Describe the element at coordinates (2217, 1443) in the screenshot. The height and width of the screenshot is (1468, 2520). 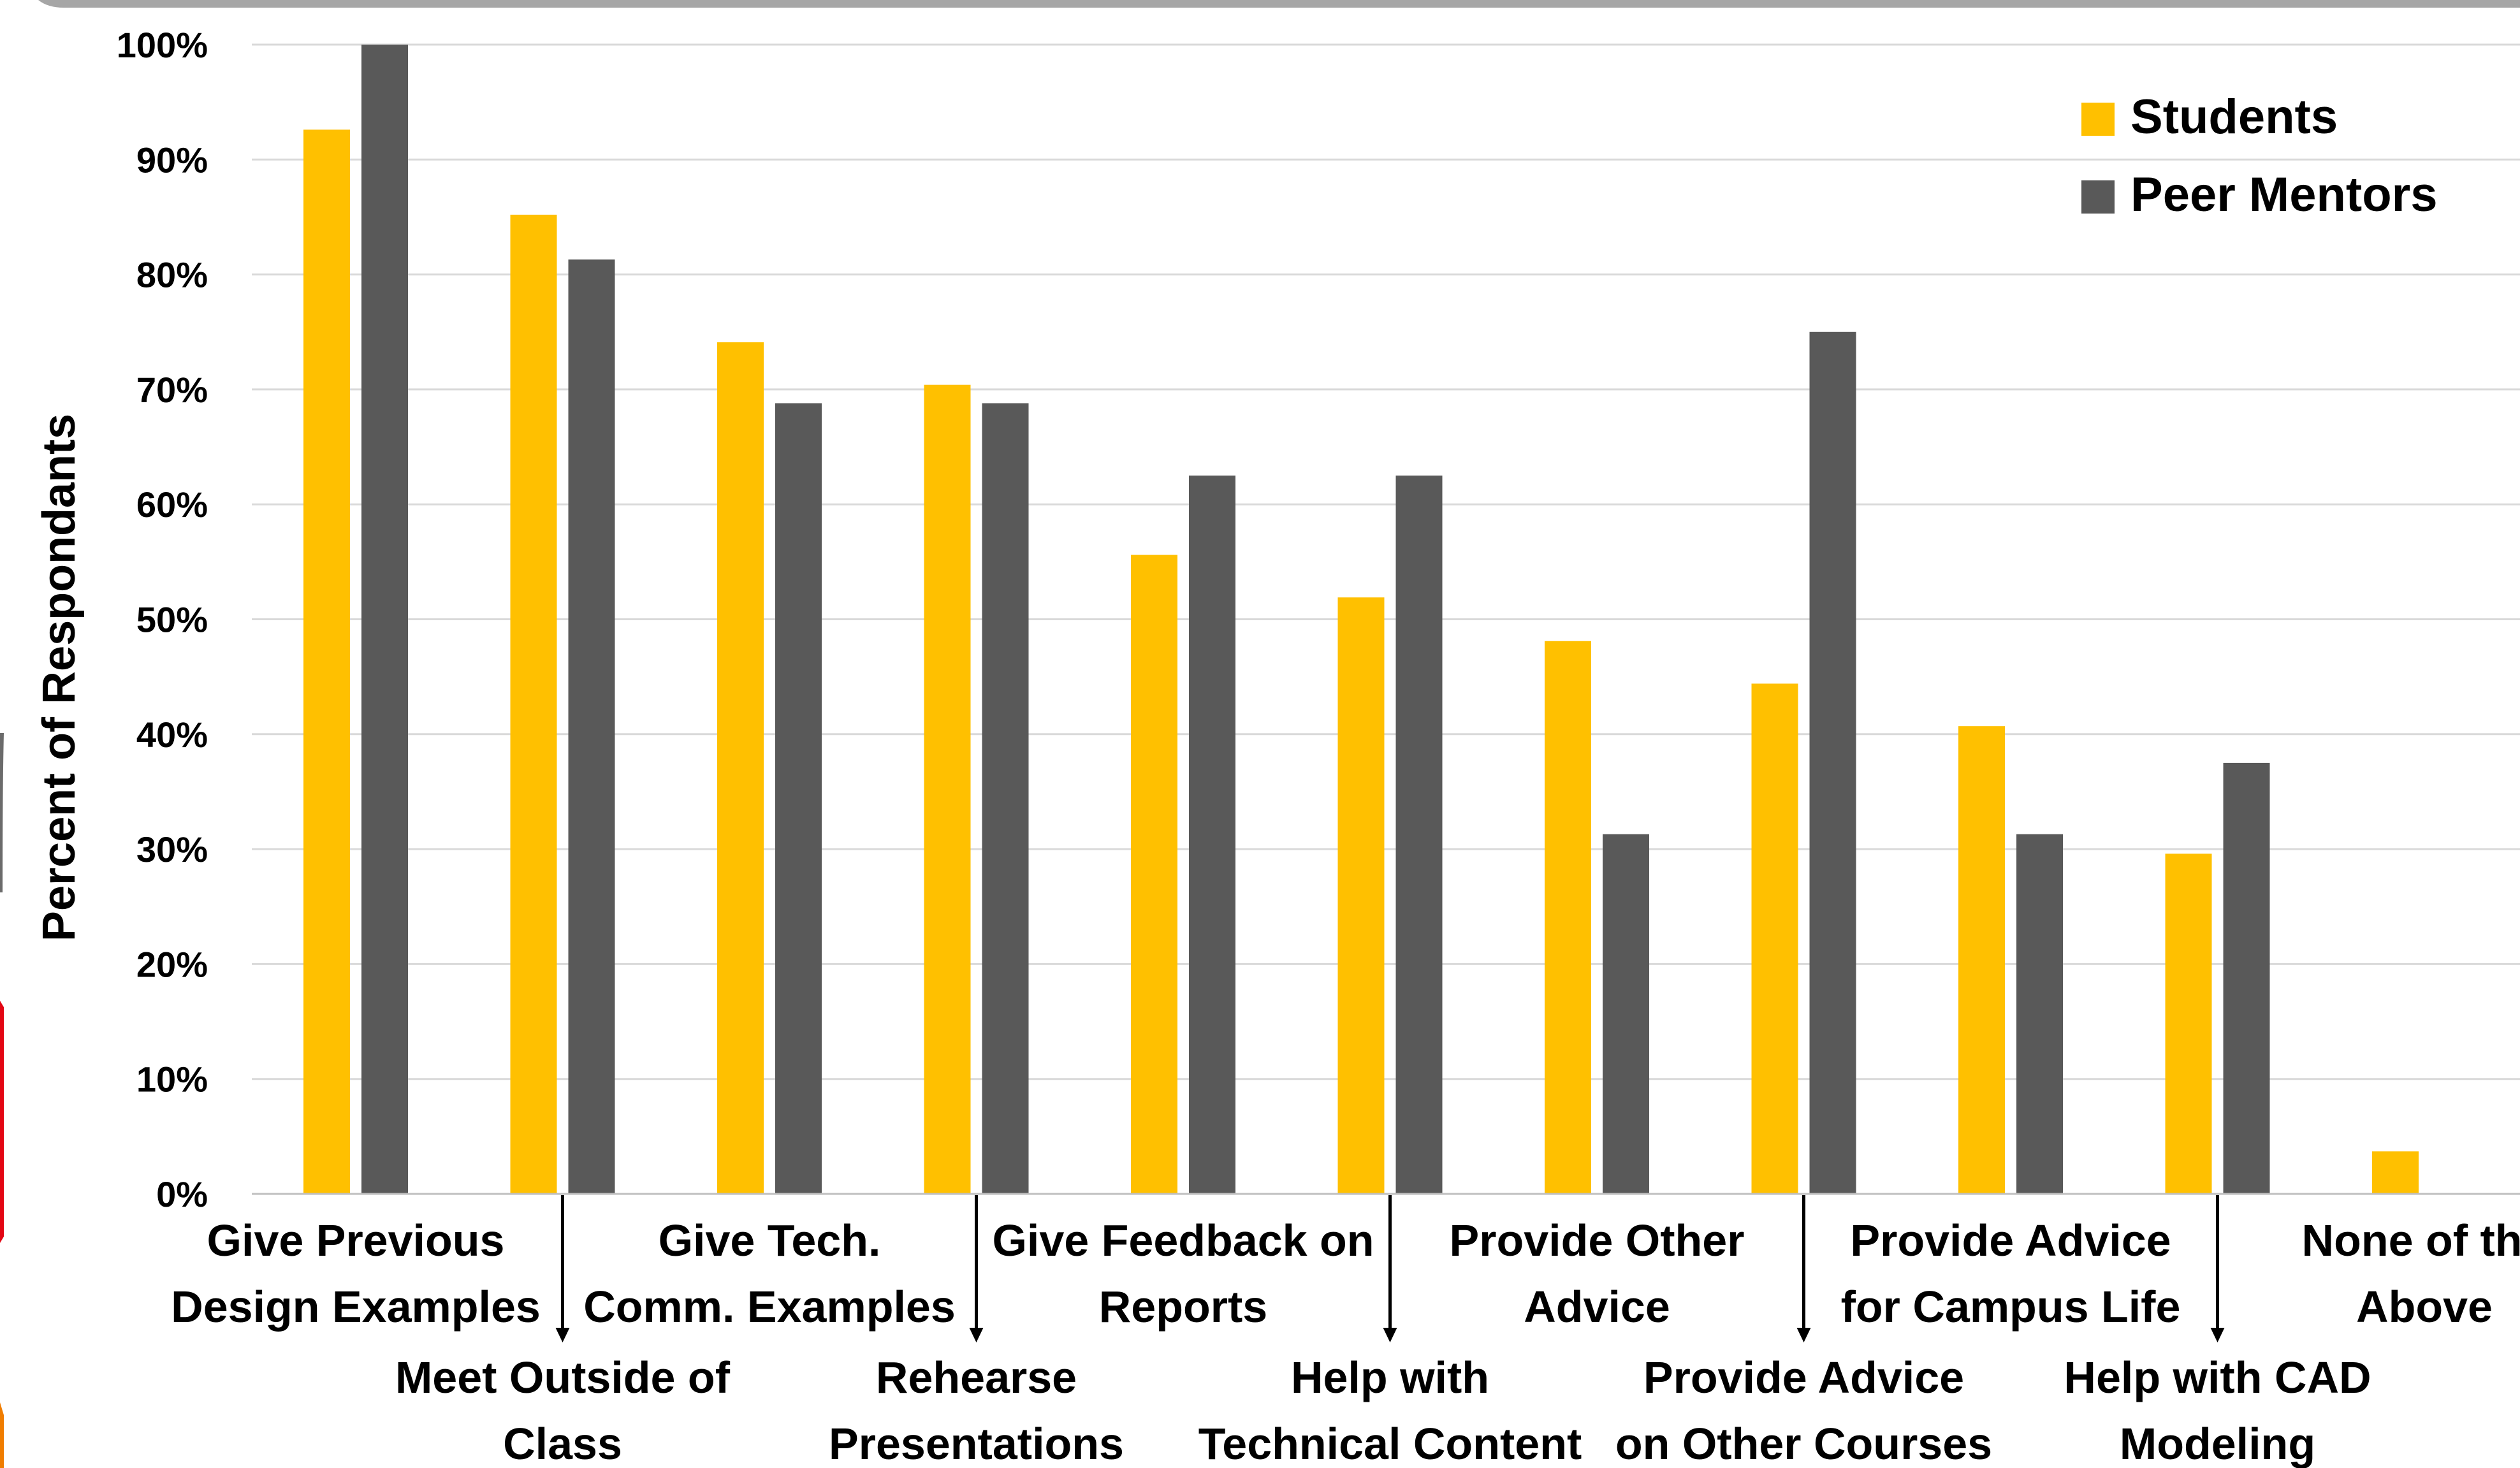
I see `x-category-label: Modeling` at that location.